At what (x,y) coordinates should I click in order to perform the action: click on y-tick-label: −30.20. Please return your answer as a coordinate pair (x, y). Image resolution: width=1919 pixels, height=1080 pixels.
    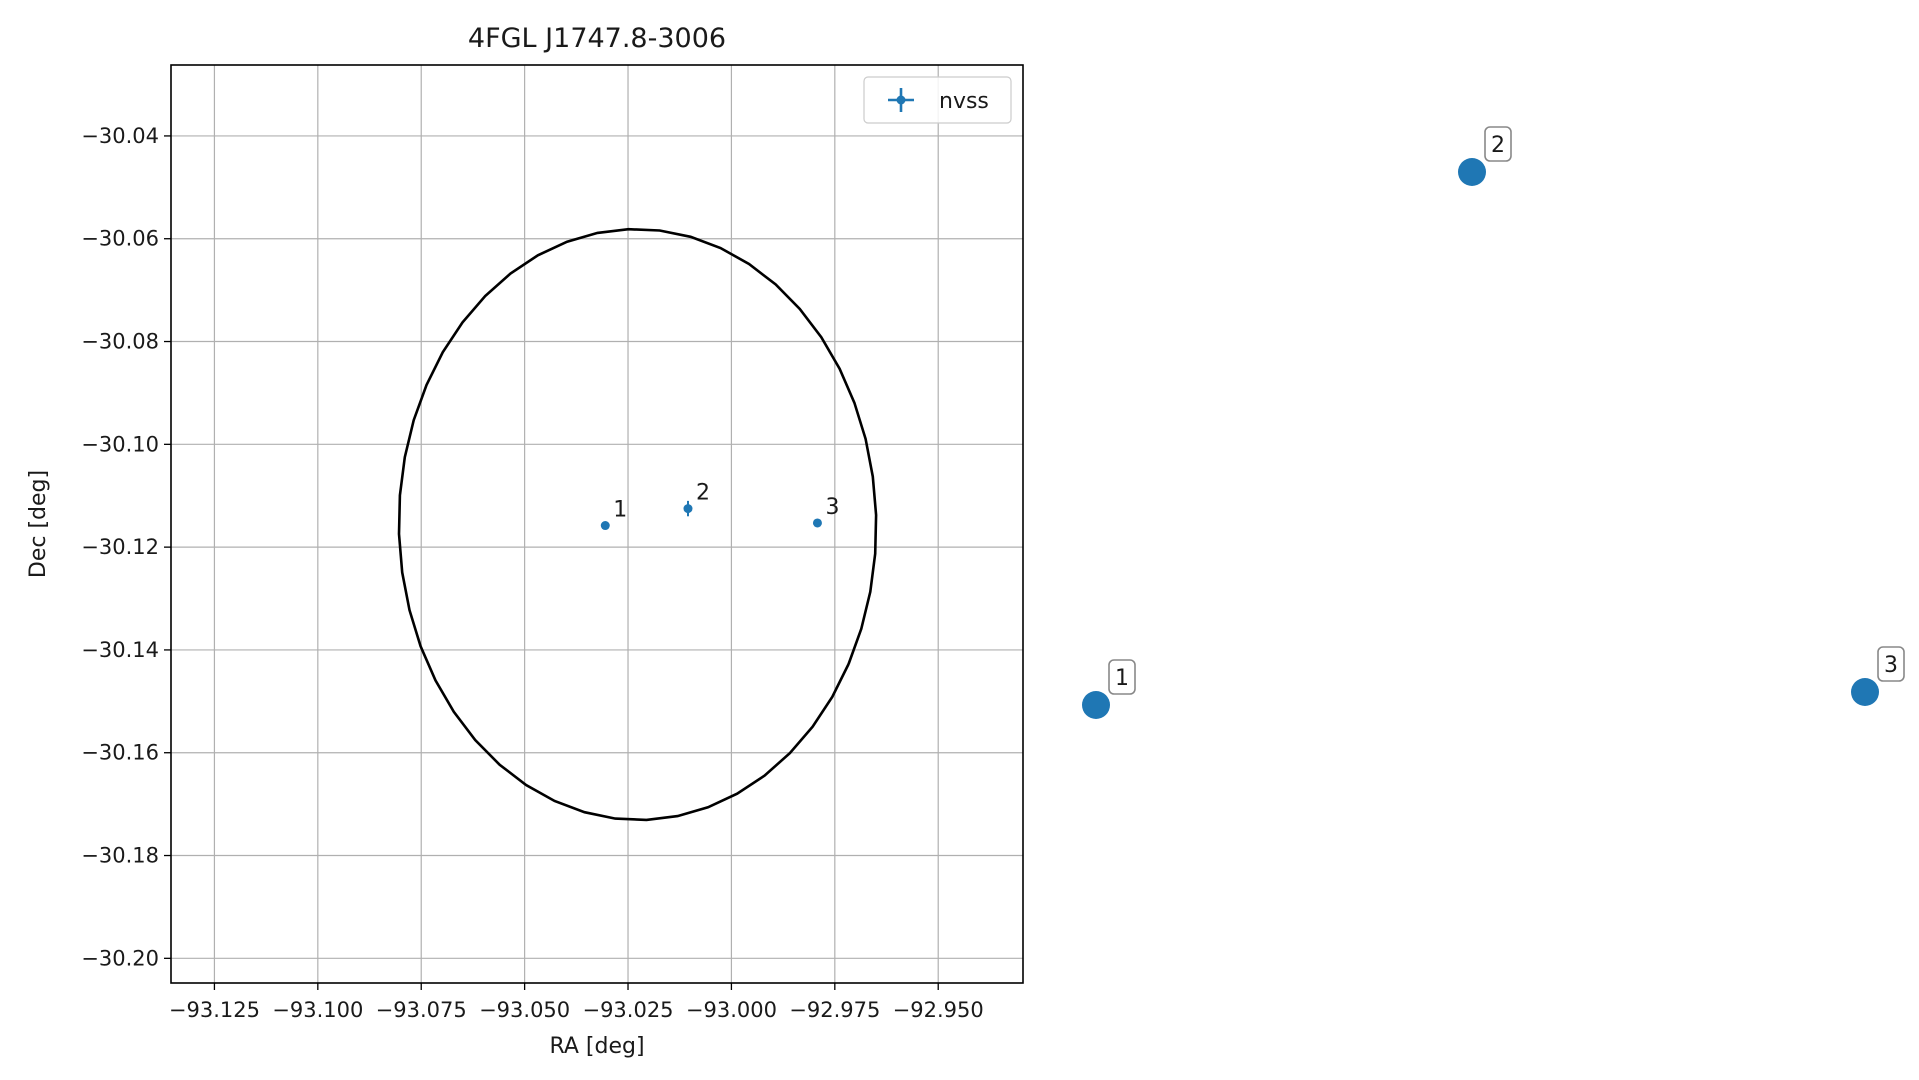
    Looking at the image, I should click on (120, 958).